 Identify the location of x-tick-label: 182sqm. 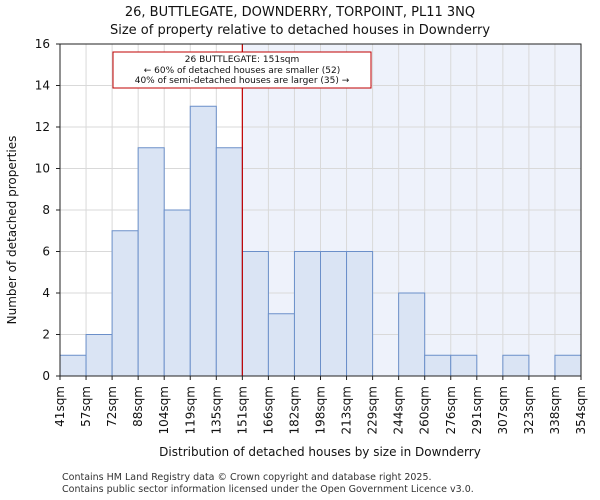
(294, 410).